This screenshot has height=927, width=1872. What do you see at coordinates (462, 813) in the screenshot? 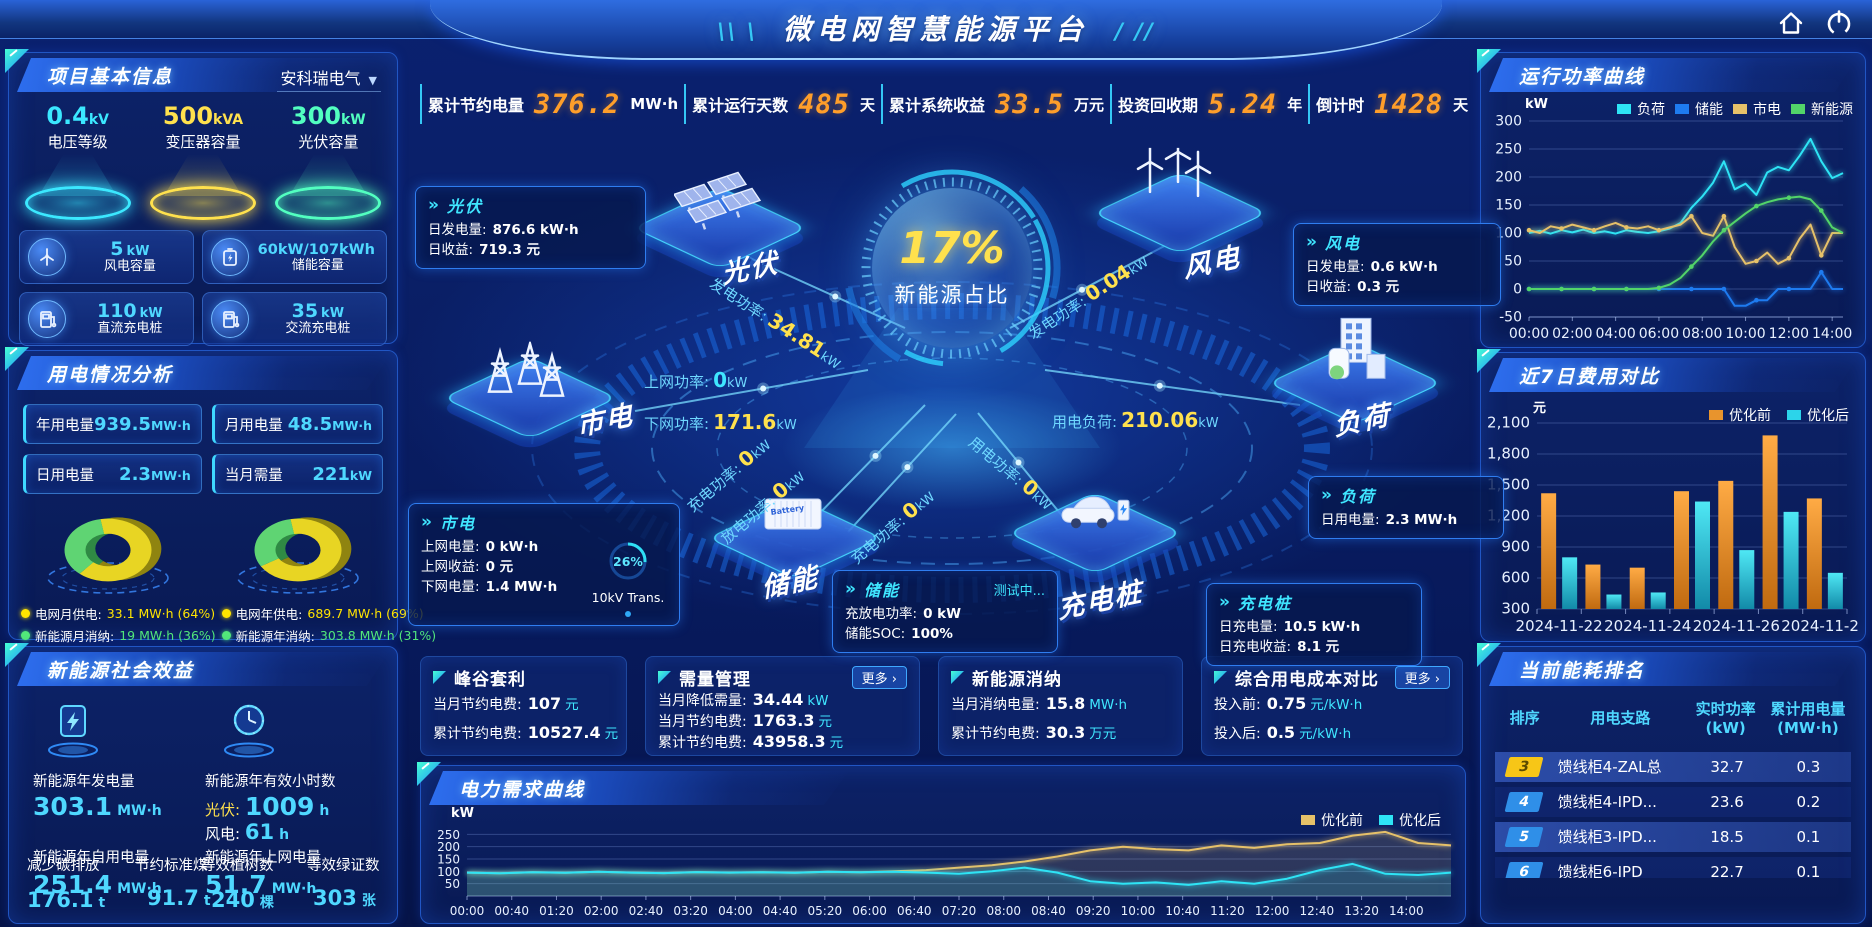
I see `demand-y-unit: kW` at bounding box center [462, 813].